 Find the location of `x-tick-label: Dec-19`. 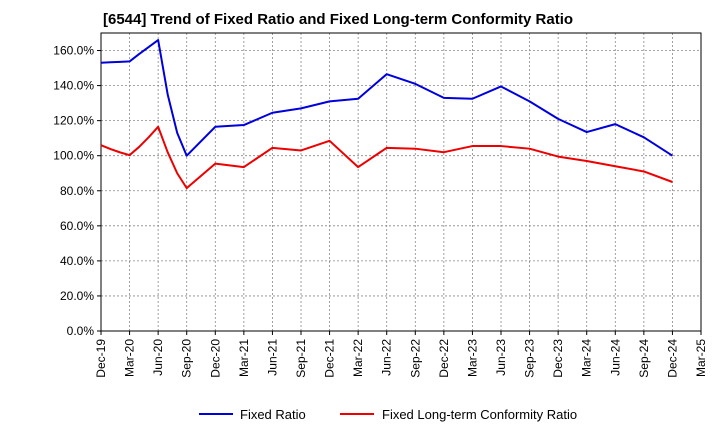

x-tick-label: Dec-19 is located at coordinates (101, 358).